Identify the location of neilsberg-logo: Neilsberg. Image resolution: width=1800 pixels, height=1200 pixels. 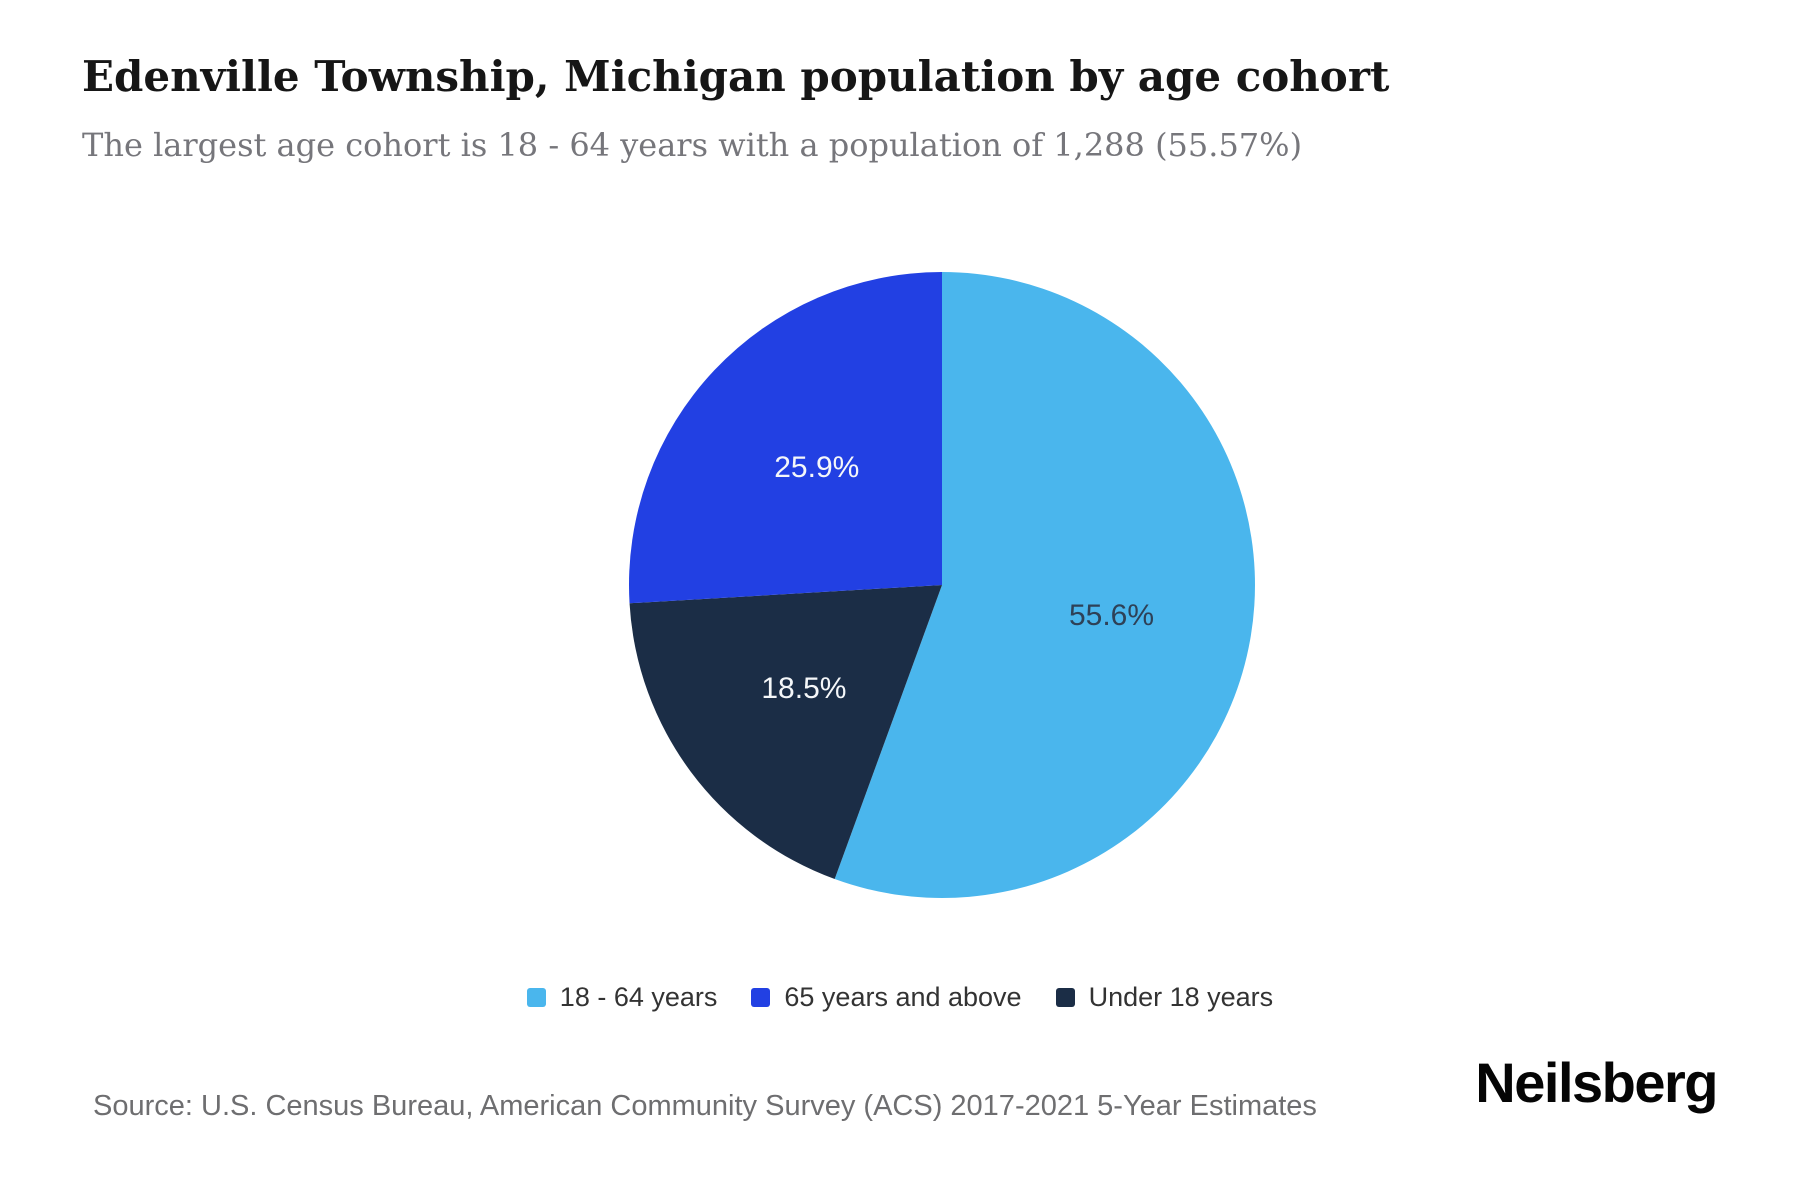
(1596, 1082).